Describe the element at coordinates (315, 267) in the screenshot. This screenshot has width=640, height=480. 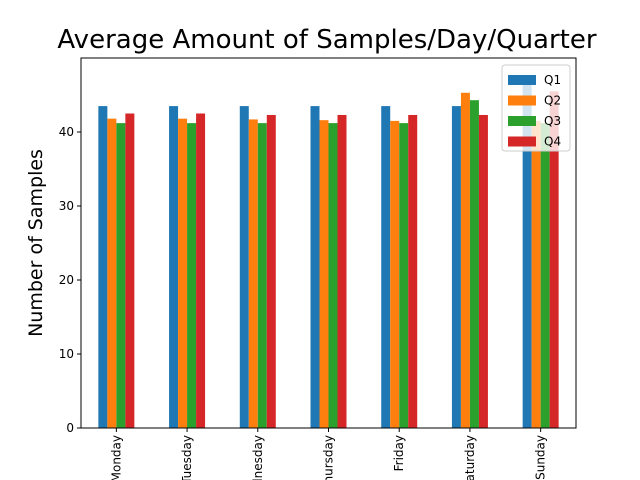
I see `bar-q1-thursday` at that location.